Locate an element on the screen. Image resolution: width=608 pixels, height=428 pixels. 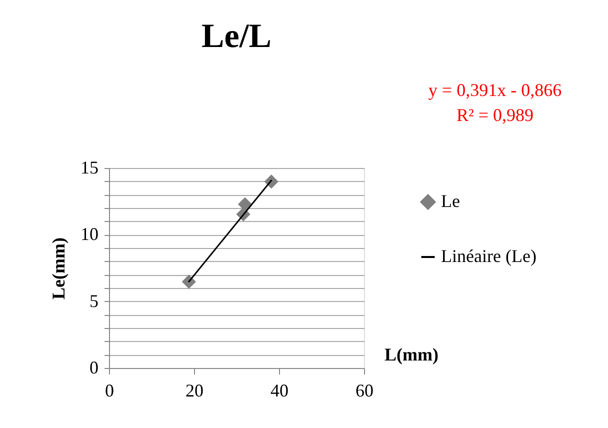
legend-label: Linéaire (Le) is located at coordinates (488, 256).